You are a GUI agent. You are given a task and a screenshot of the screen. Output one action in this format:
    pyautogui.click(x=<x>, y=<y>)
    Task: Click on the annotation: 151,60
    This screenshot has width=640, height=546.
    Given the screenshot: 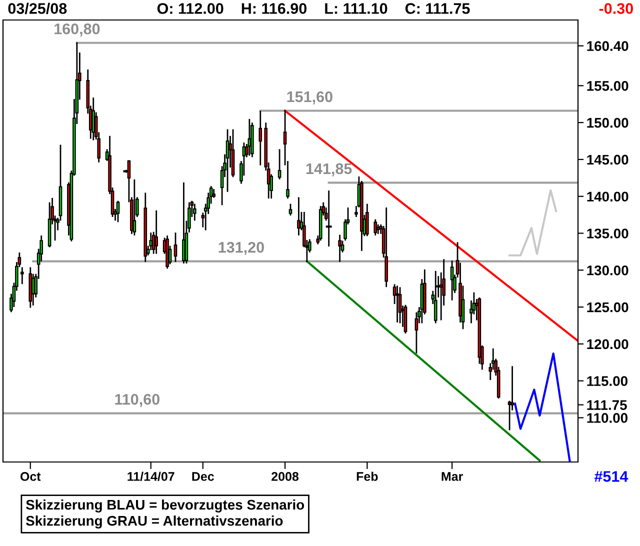 What is the action you would take?
    pyautogui.click(x=309, y=97)
    